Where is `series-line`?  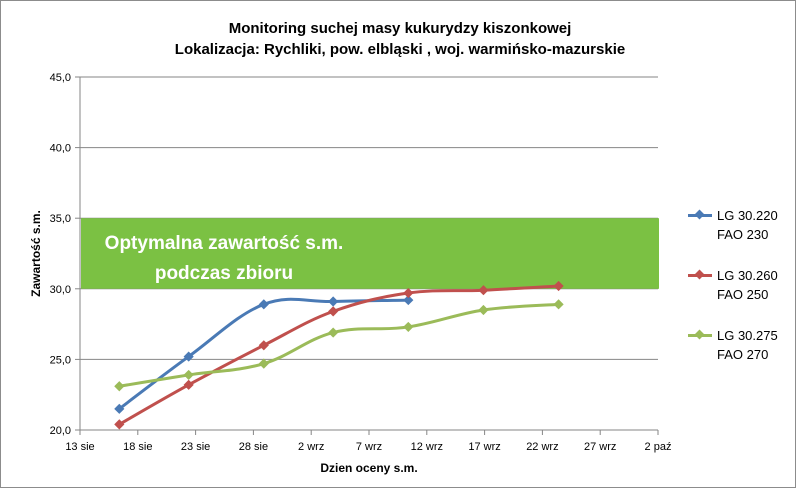
series-line is located at coordinates (263, 354).